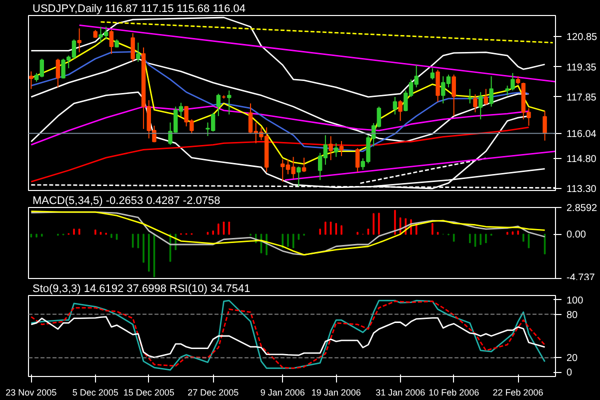 This screenshot has width=600, height=400. I want to click on y-tick-label: 114.80, so click(581, 159).